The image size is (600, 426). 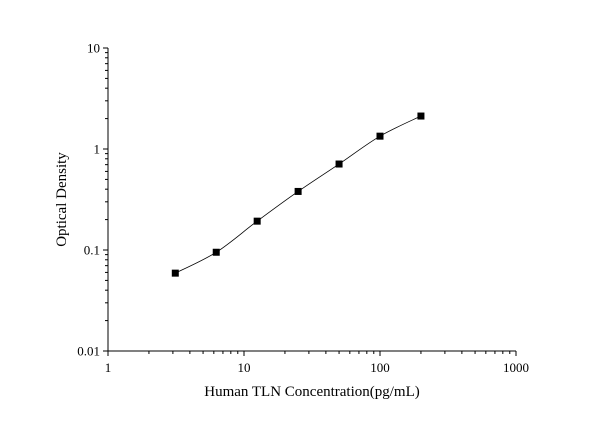 What do you see at coordinates (62, 199) in the screenshot?
I see `y-axis-title: Optical Density` at bounding box center [62, 199].